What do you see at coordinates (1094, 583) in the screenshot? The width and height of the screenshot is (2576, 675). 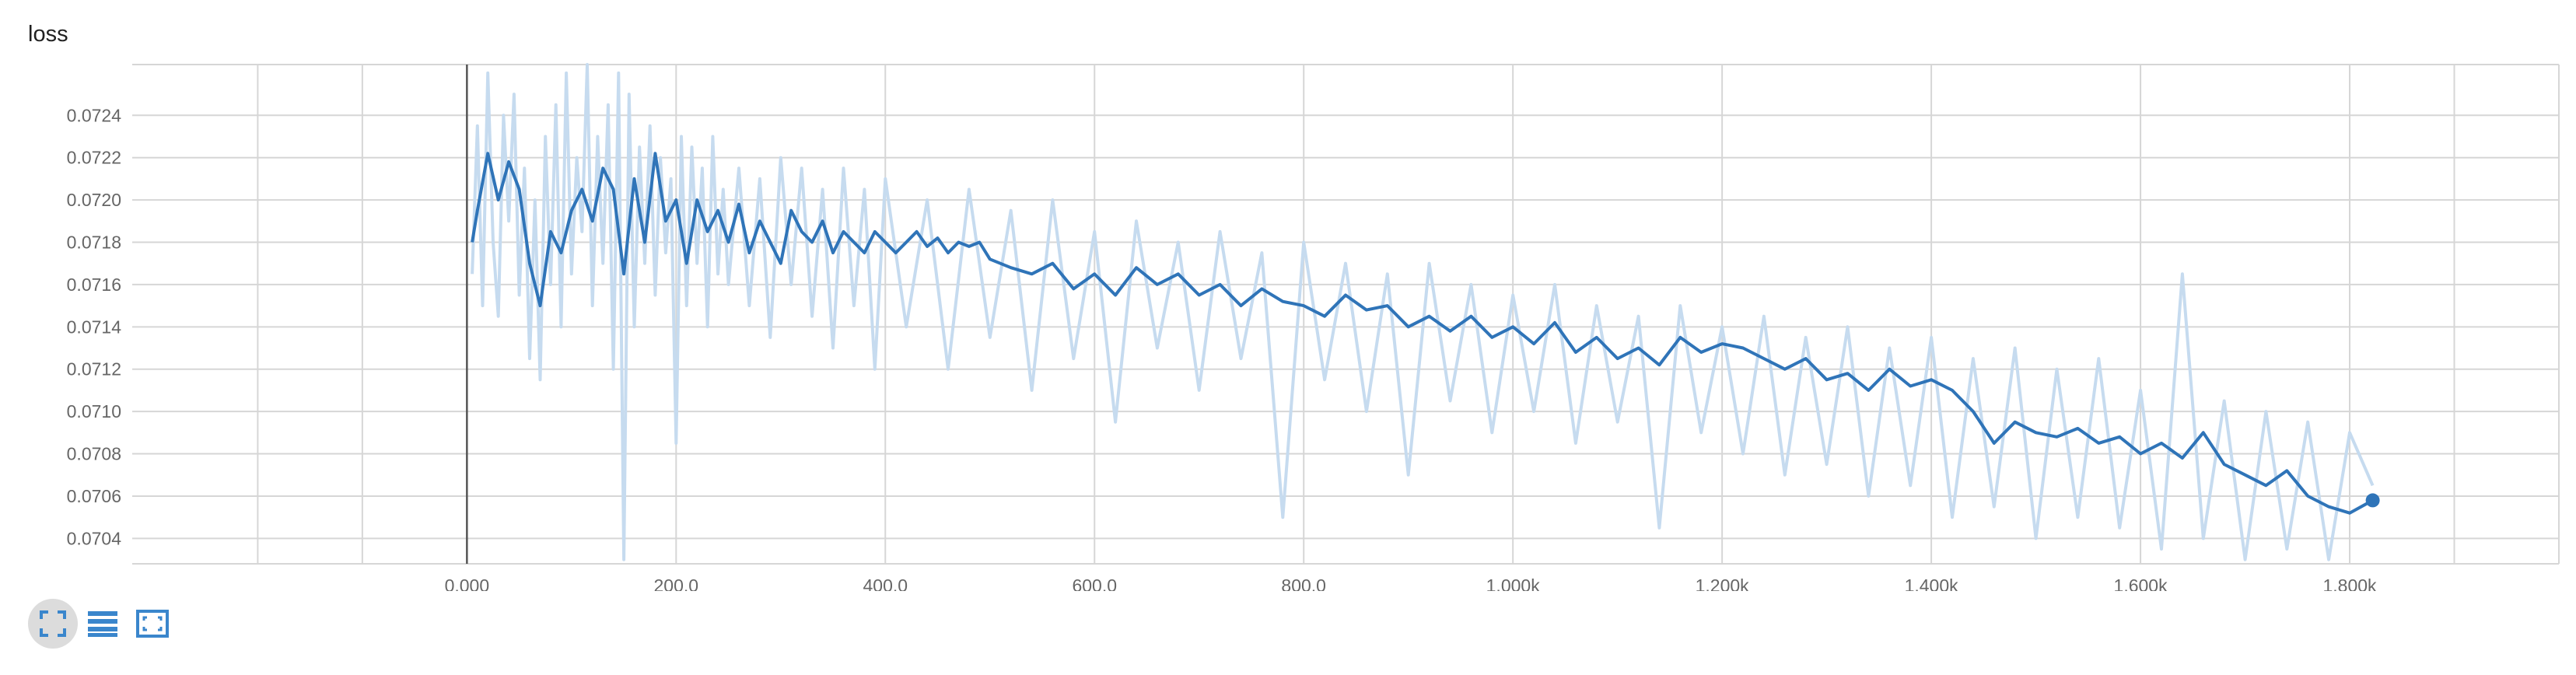 I see `x-tick-label: 600.0` at bounding box center [1094, 583].